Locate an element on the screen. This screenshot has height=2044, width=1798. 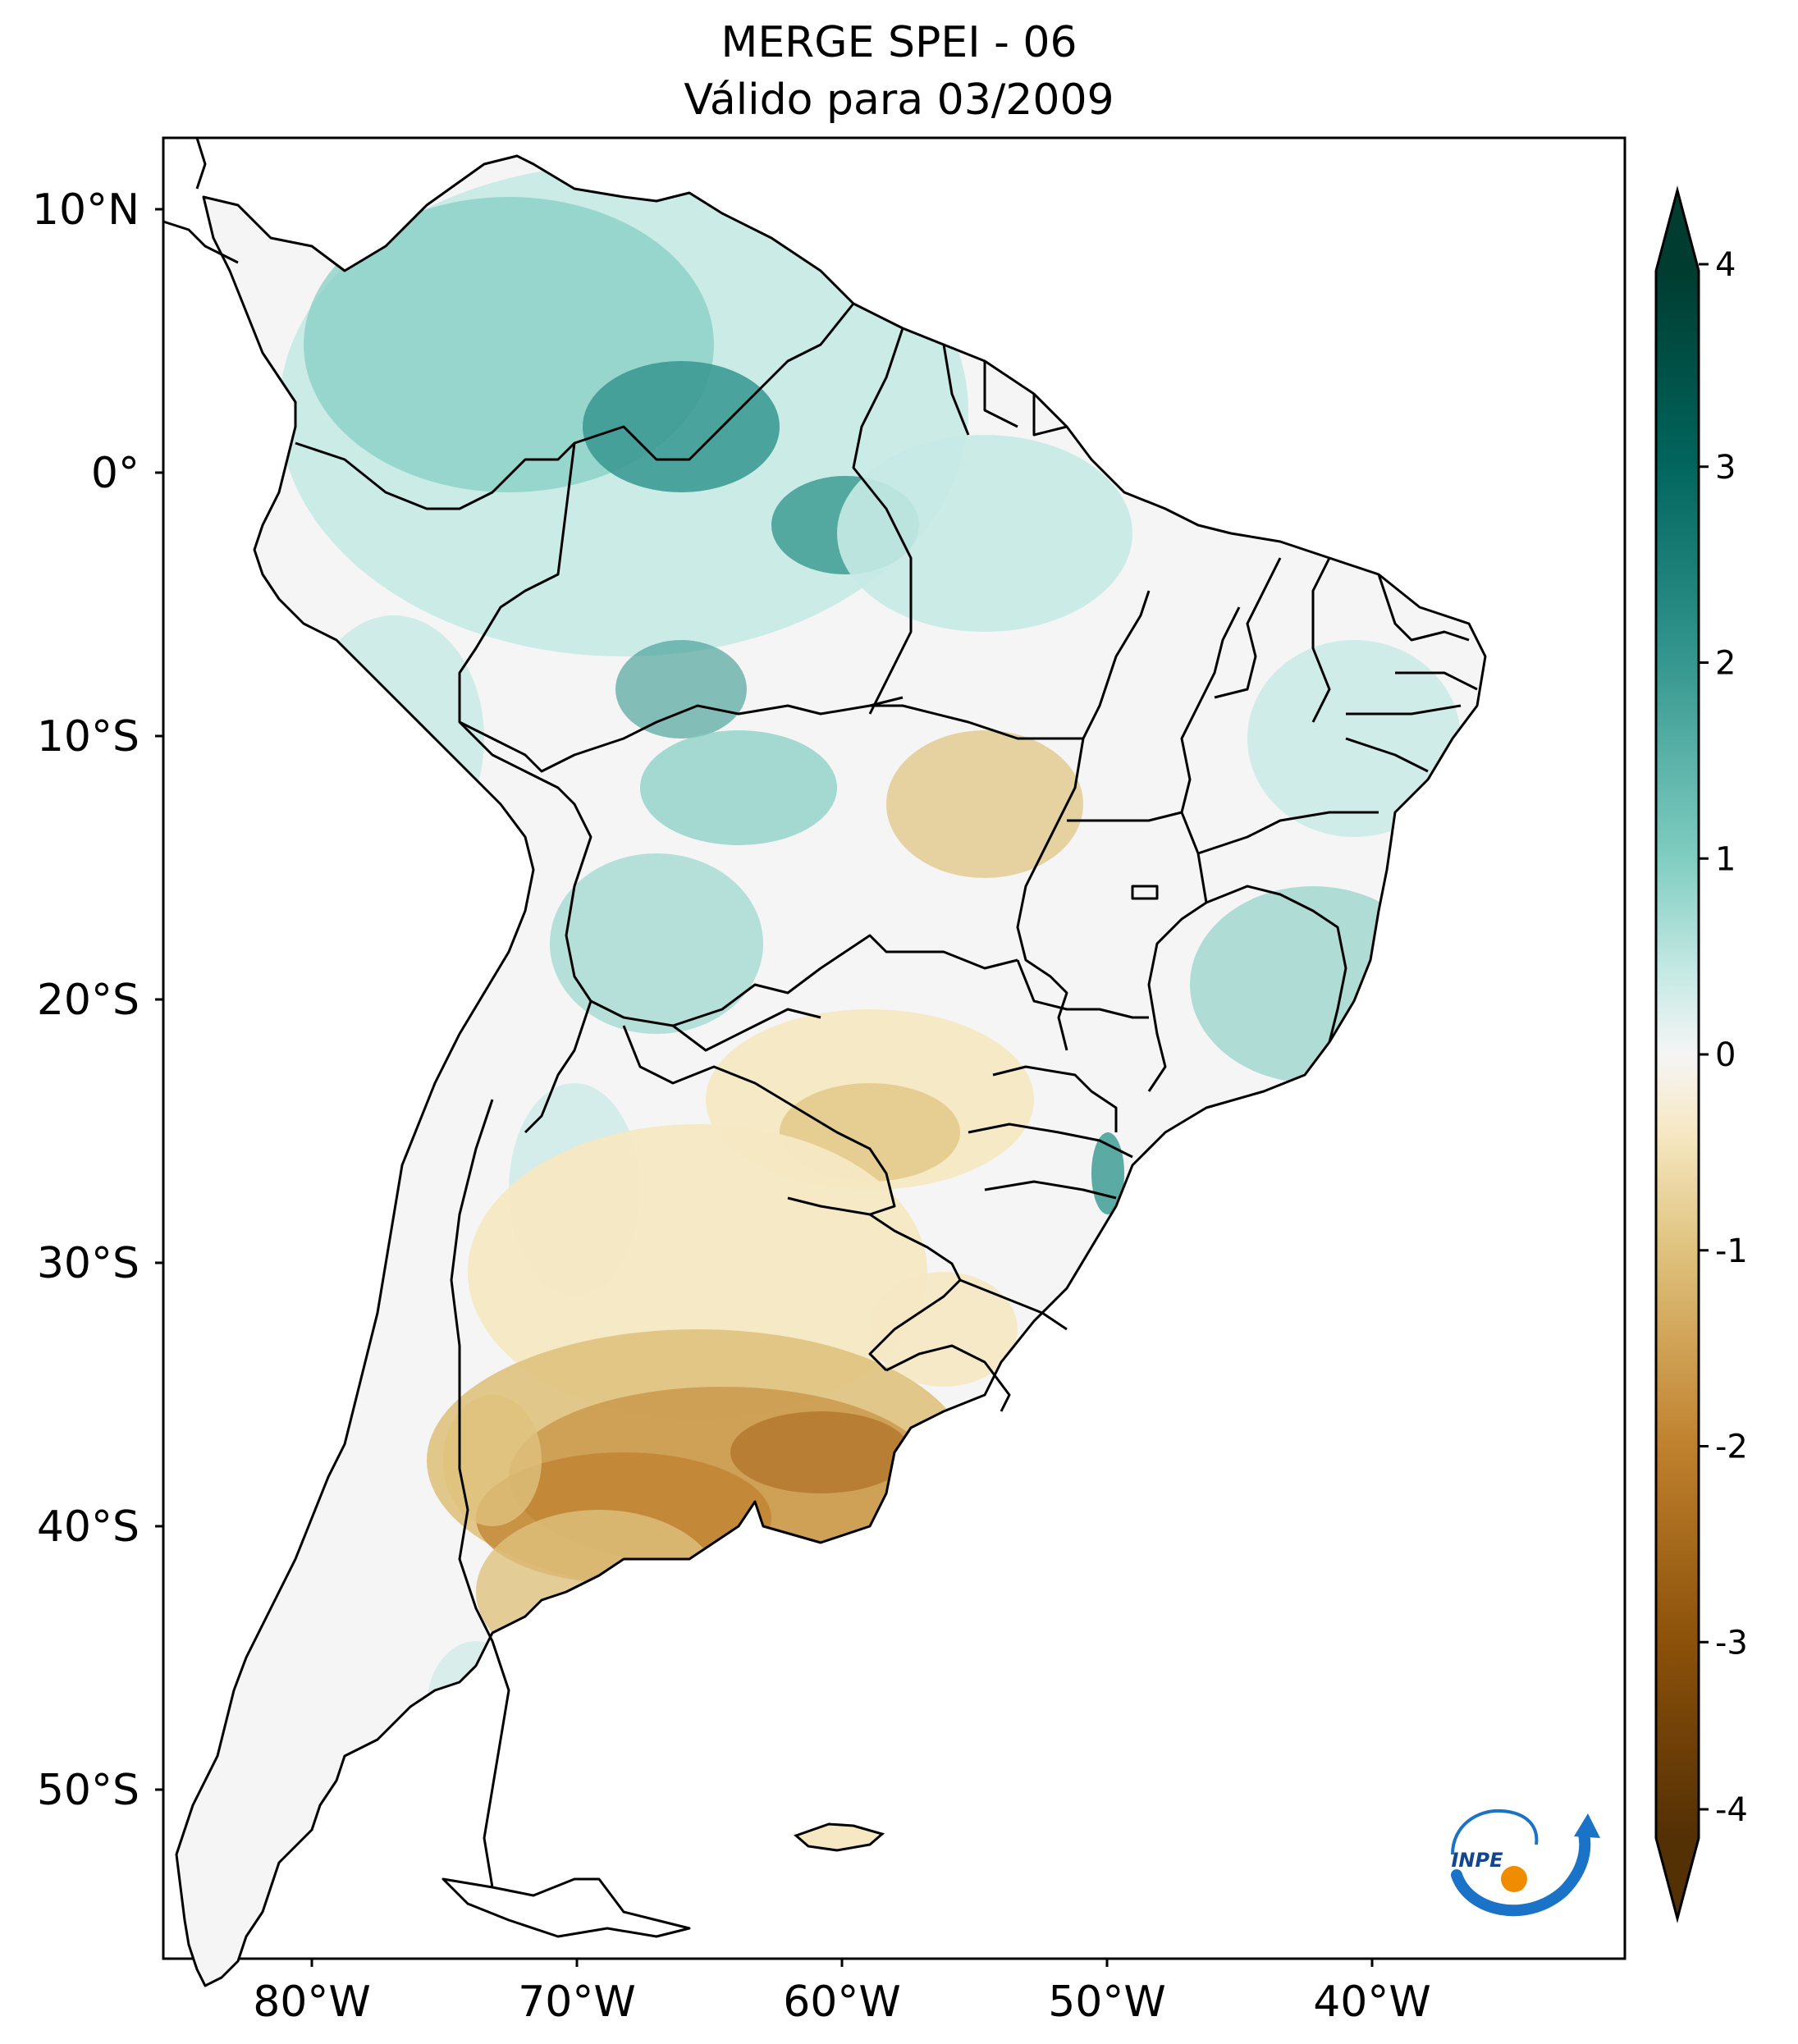
colorbar-tick-label: 4 is located at coordinates (1725, 265).